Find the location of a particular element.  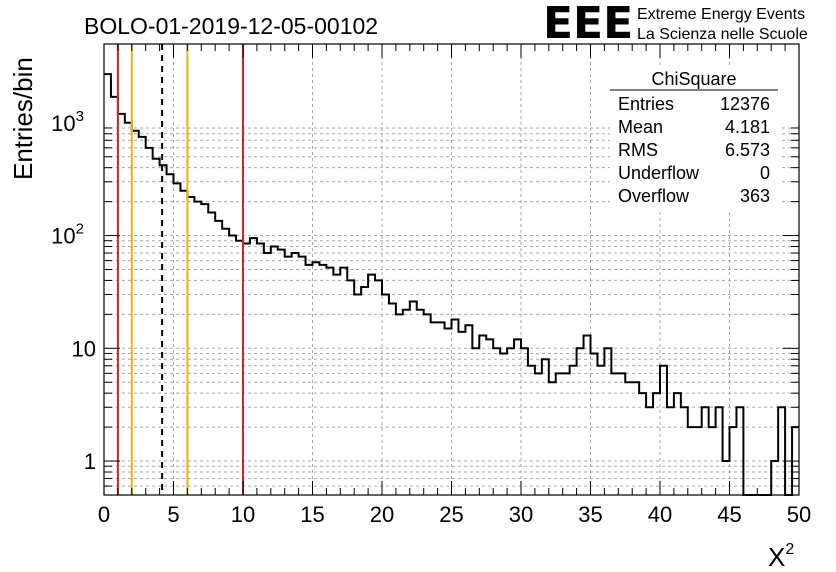

y-tick-label-base: 1 is located at coordinates (90, 461).